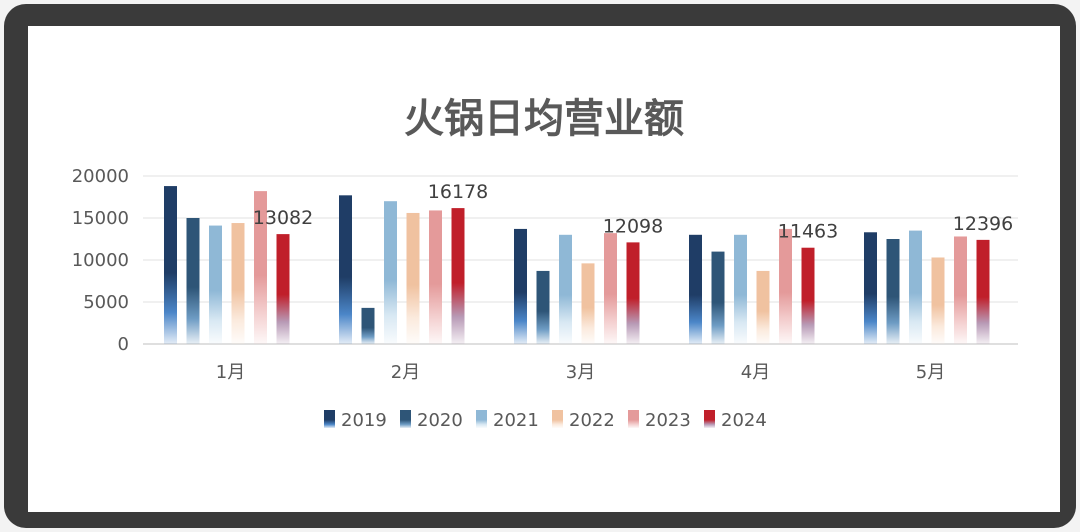 The width and height of the screenshot is (1080, 532). What do you see at coordinates (544, 119) in the screenshot?
I see `chart-title: 火锅日均营业额` at bounding box center [544, 119].